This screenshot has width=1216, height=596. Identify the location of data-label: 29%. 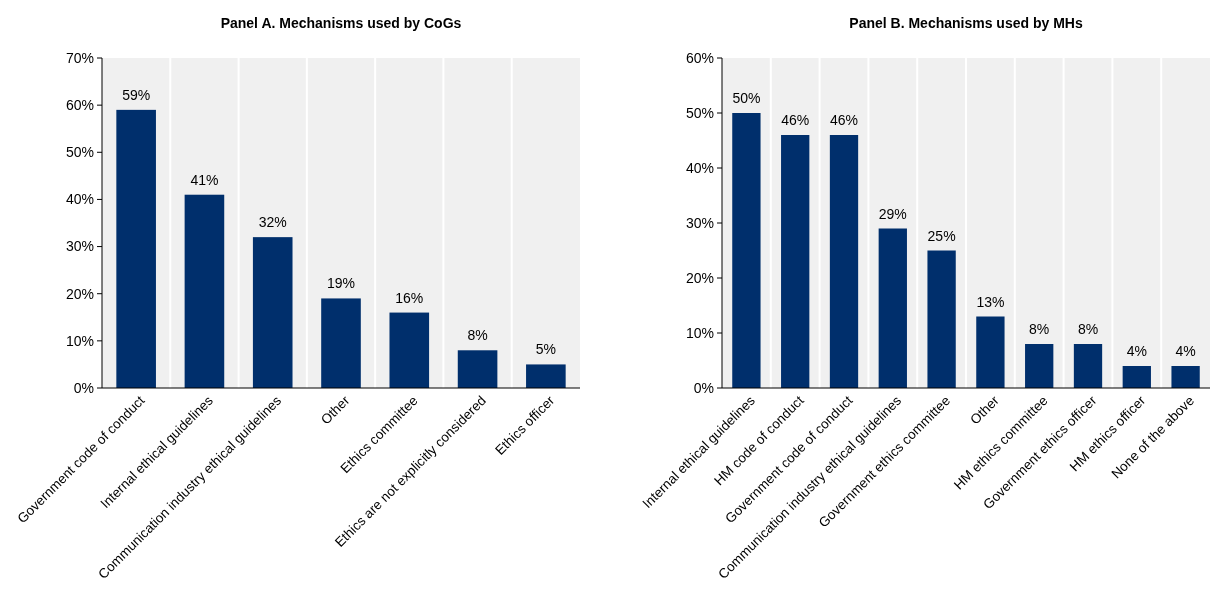
(892, 213).